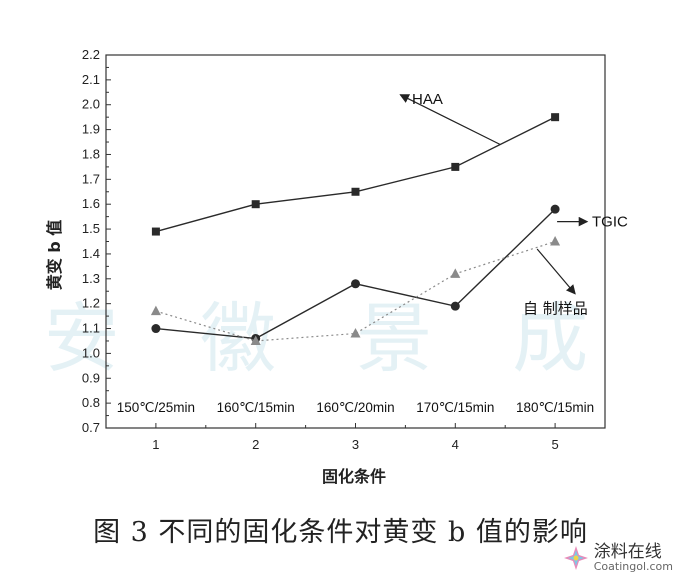  What do you see at coordinates (91, 129) in the screenshot?
I see `y-tick-label: 1.9` at bounding box center [91, 129].